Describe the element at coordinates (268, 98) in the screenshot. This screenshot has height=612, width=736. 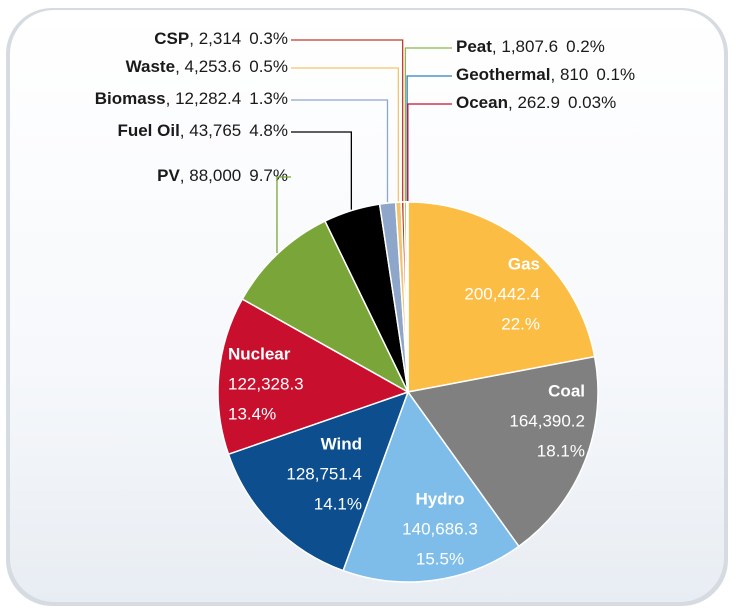
I see `slice-percent: 1.3%` at that location.